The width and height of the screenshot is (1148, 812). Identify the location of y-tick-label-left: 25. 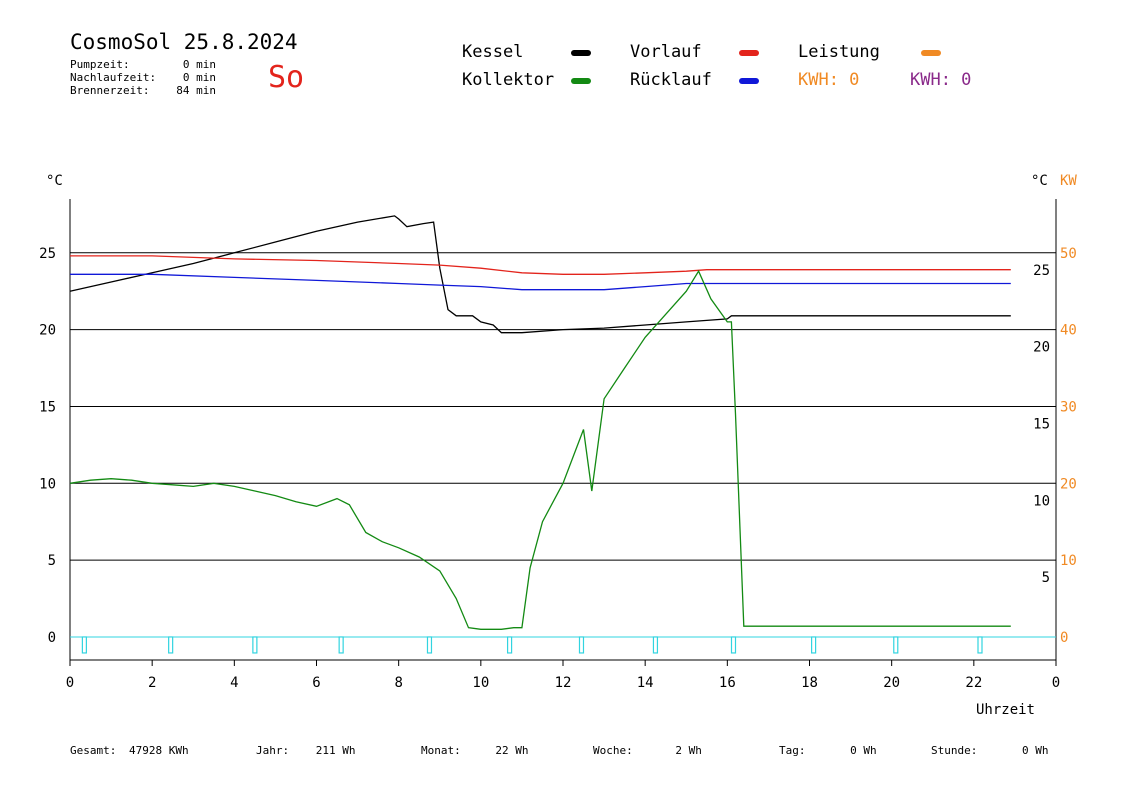
(47, 254).